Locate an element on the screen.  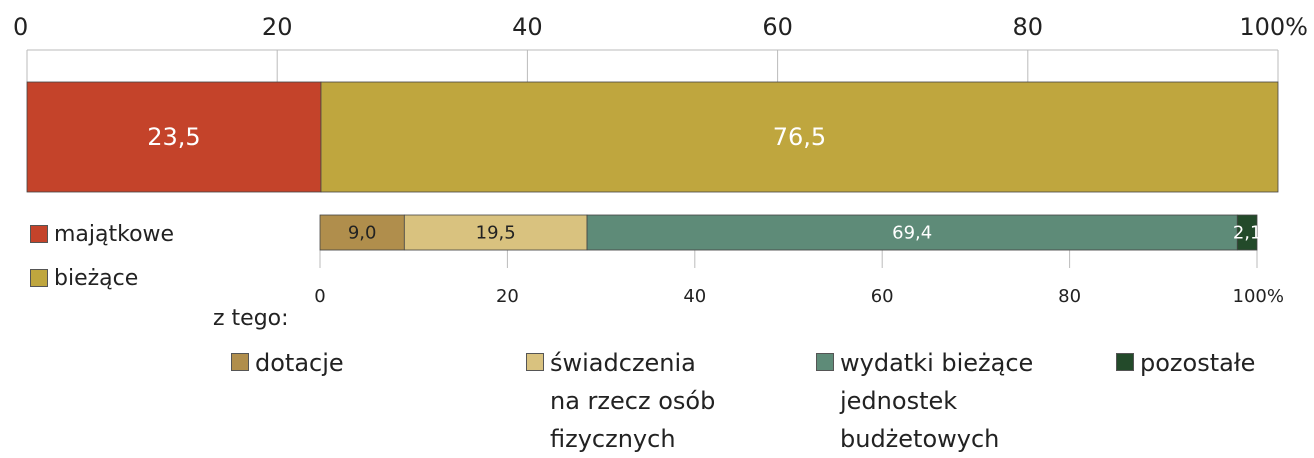
data-label: 2,1 is located at coordinates (1247, 233).